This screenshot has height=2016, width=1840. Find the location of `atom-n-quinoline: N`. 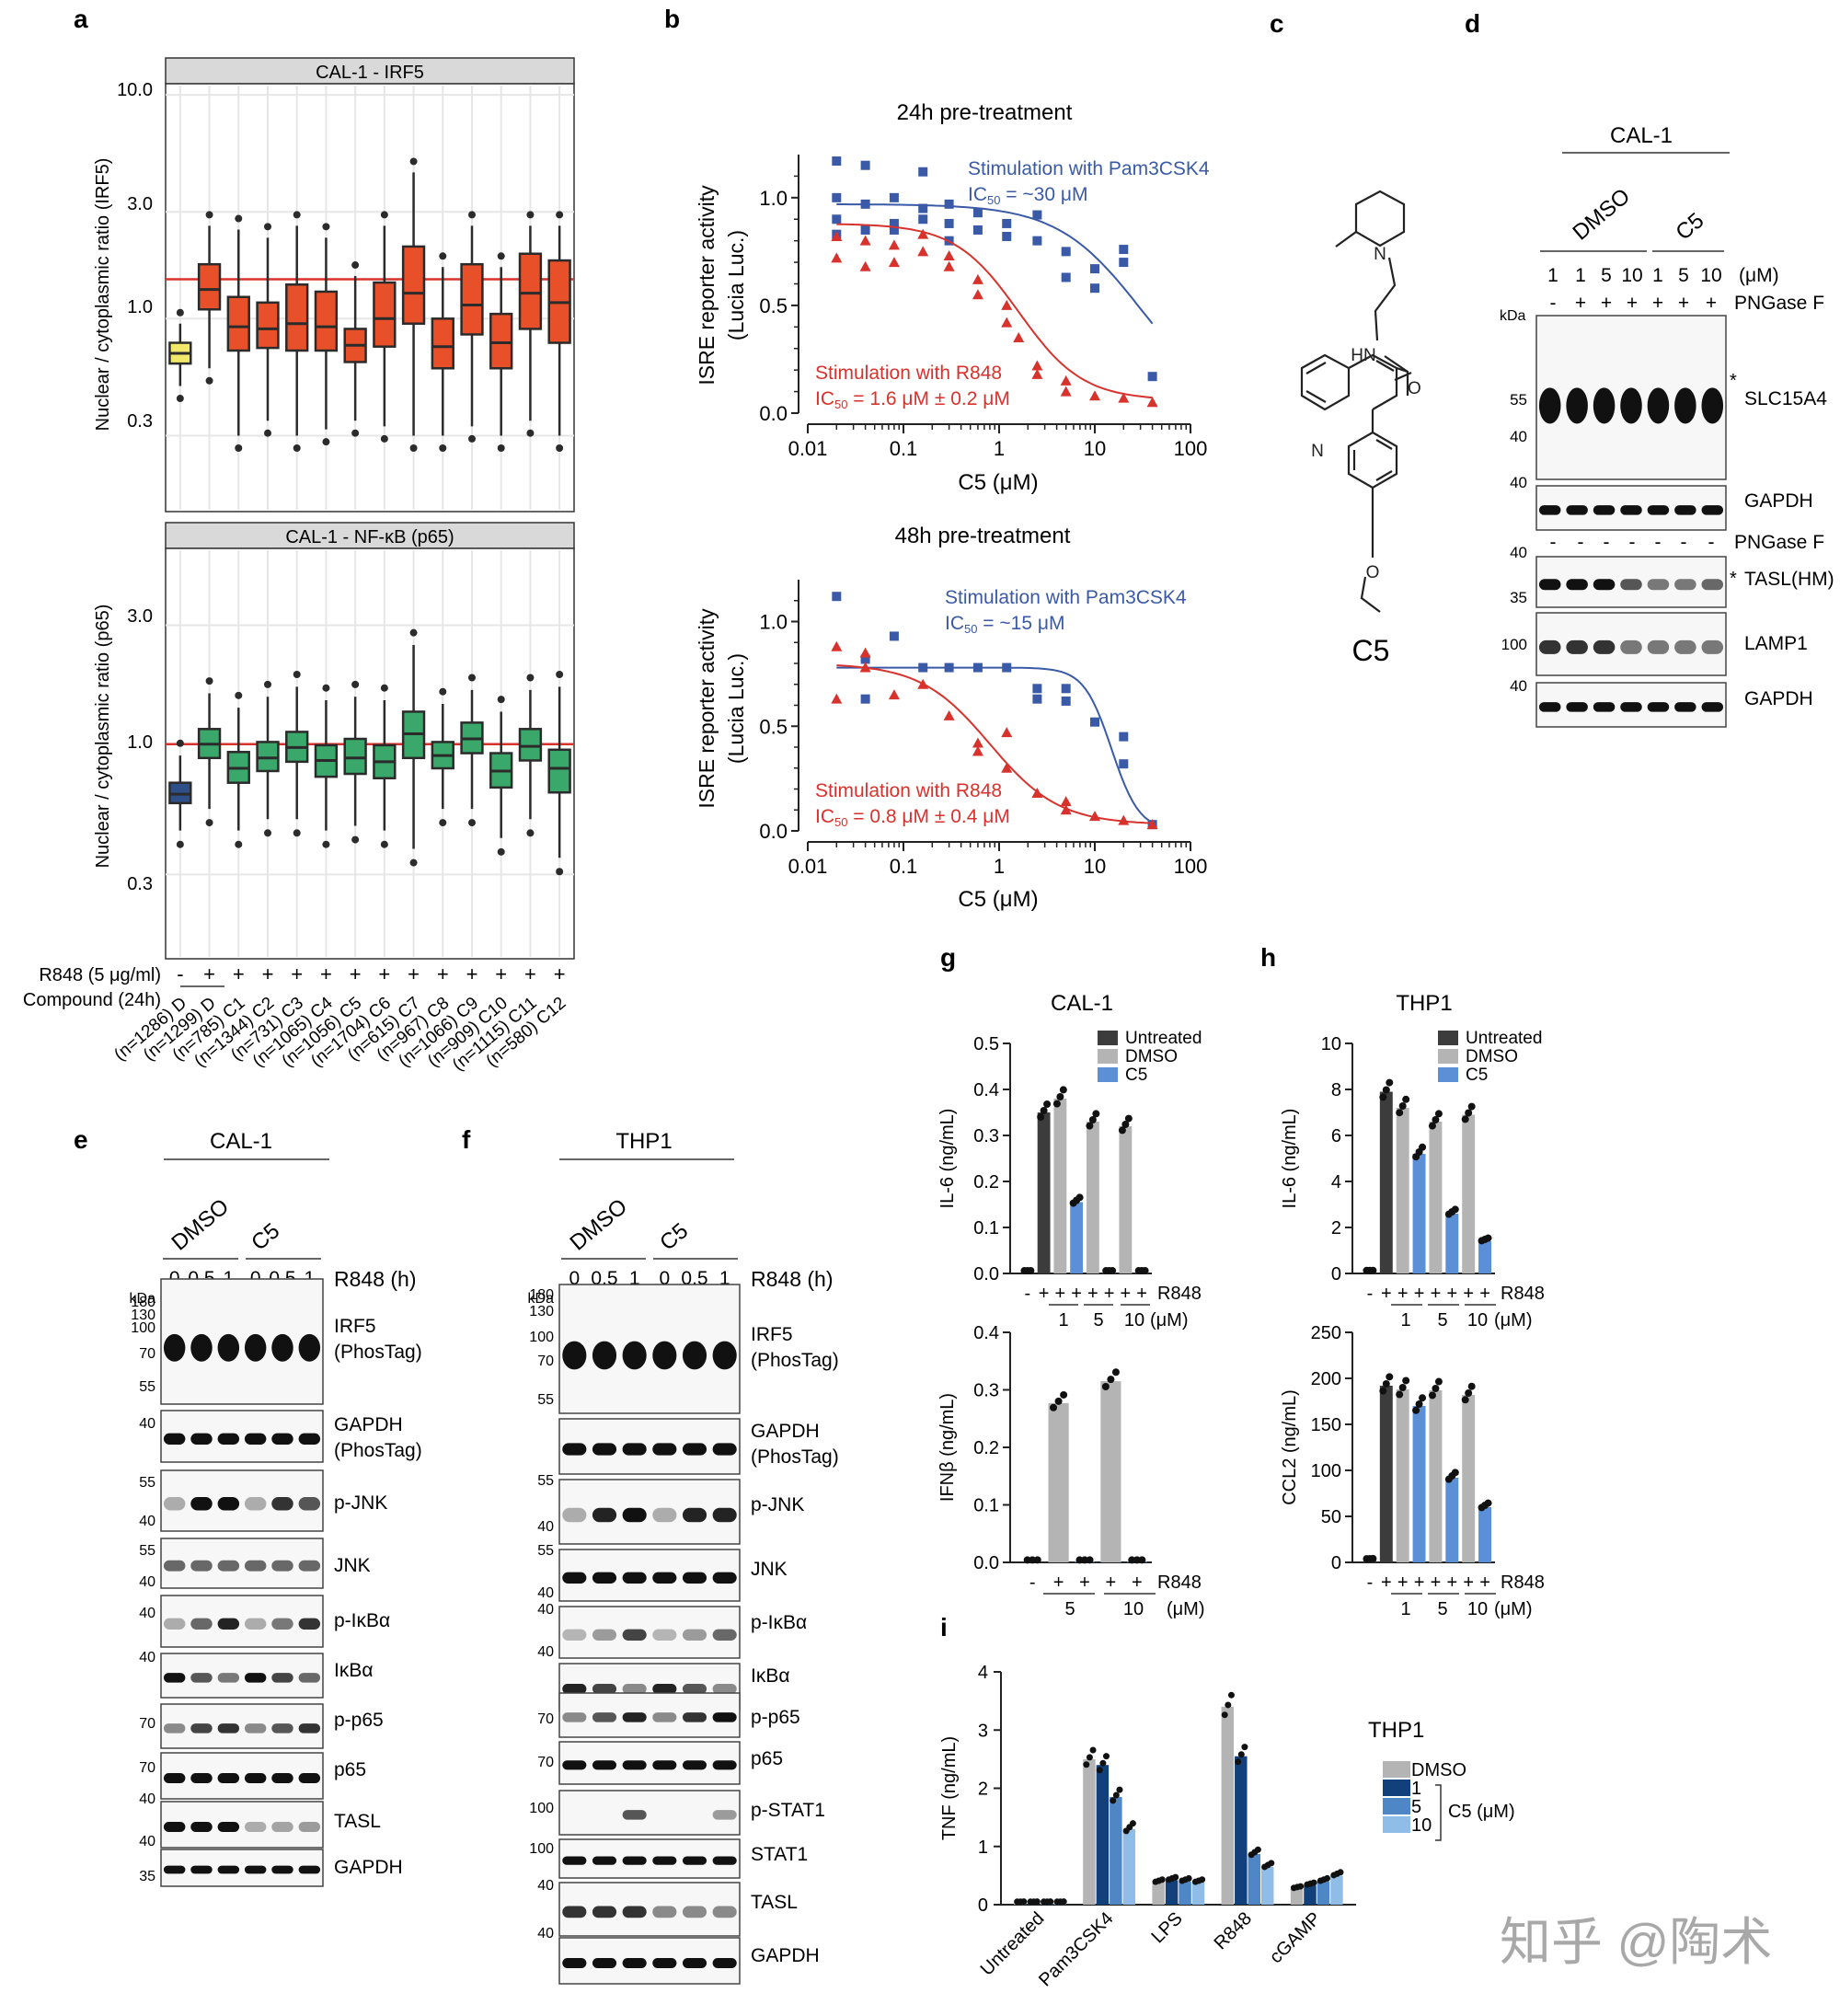

atom-n-quinoline: N is located at coordinates (1317, 451).